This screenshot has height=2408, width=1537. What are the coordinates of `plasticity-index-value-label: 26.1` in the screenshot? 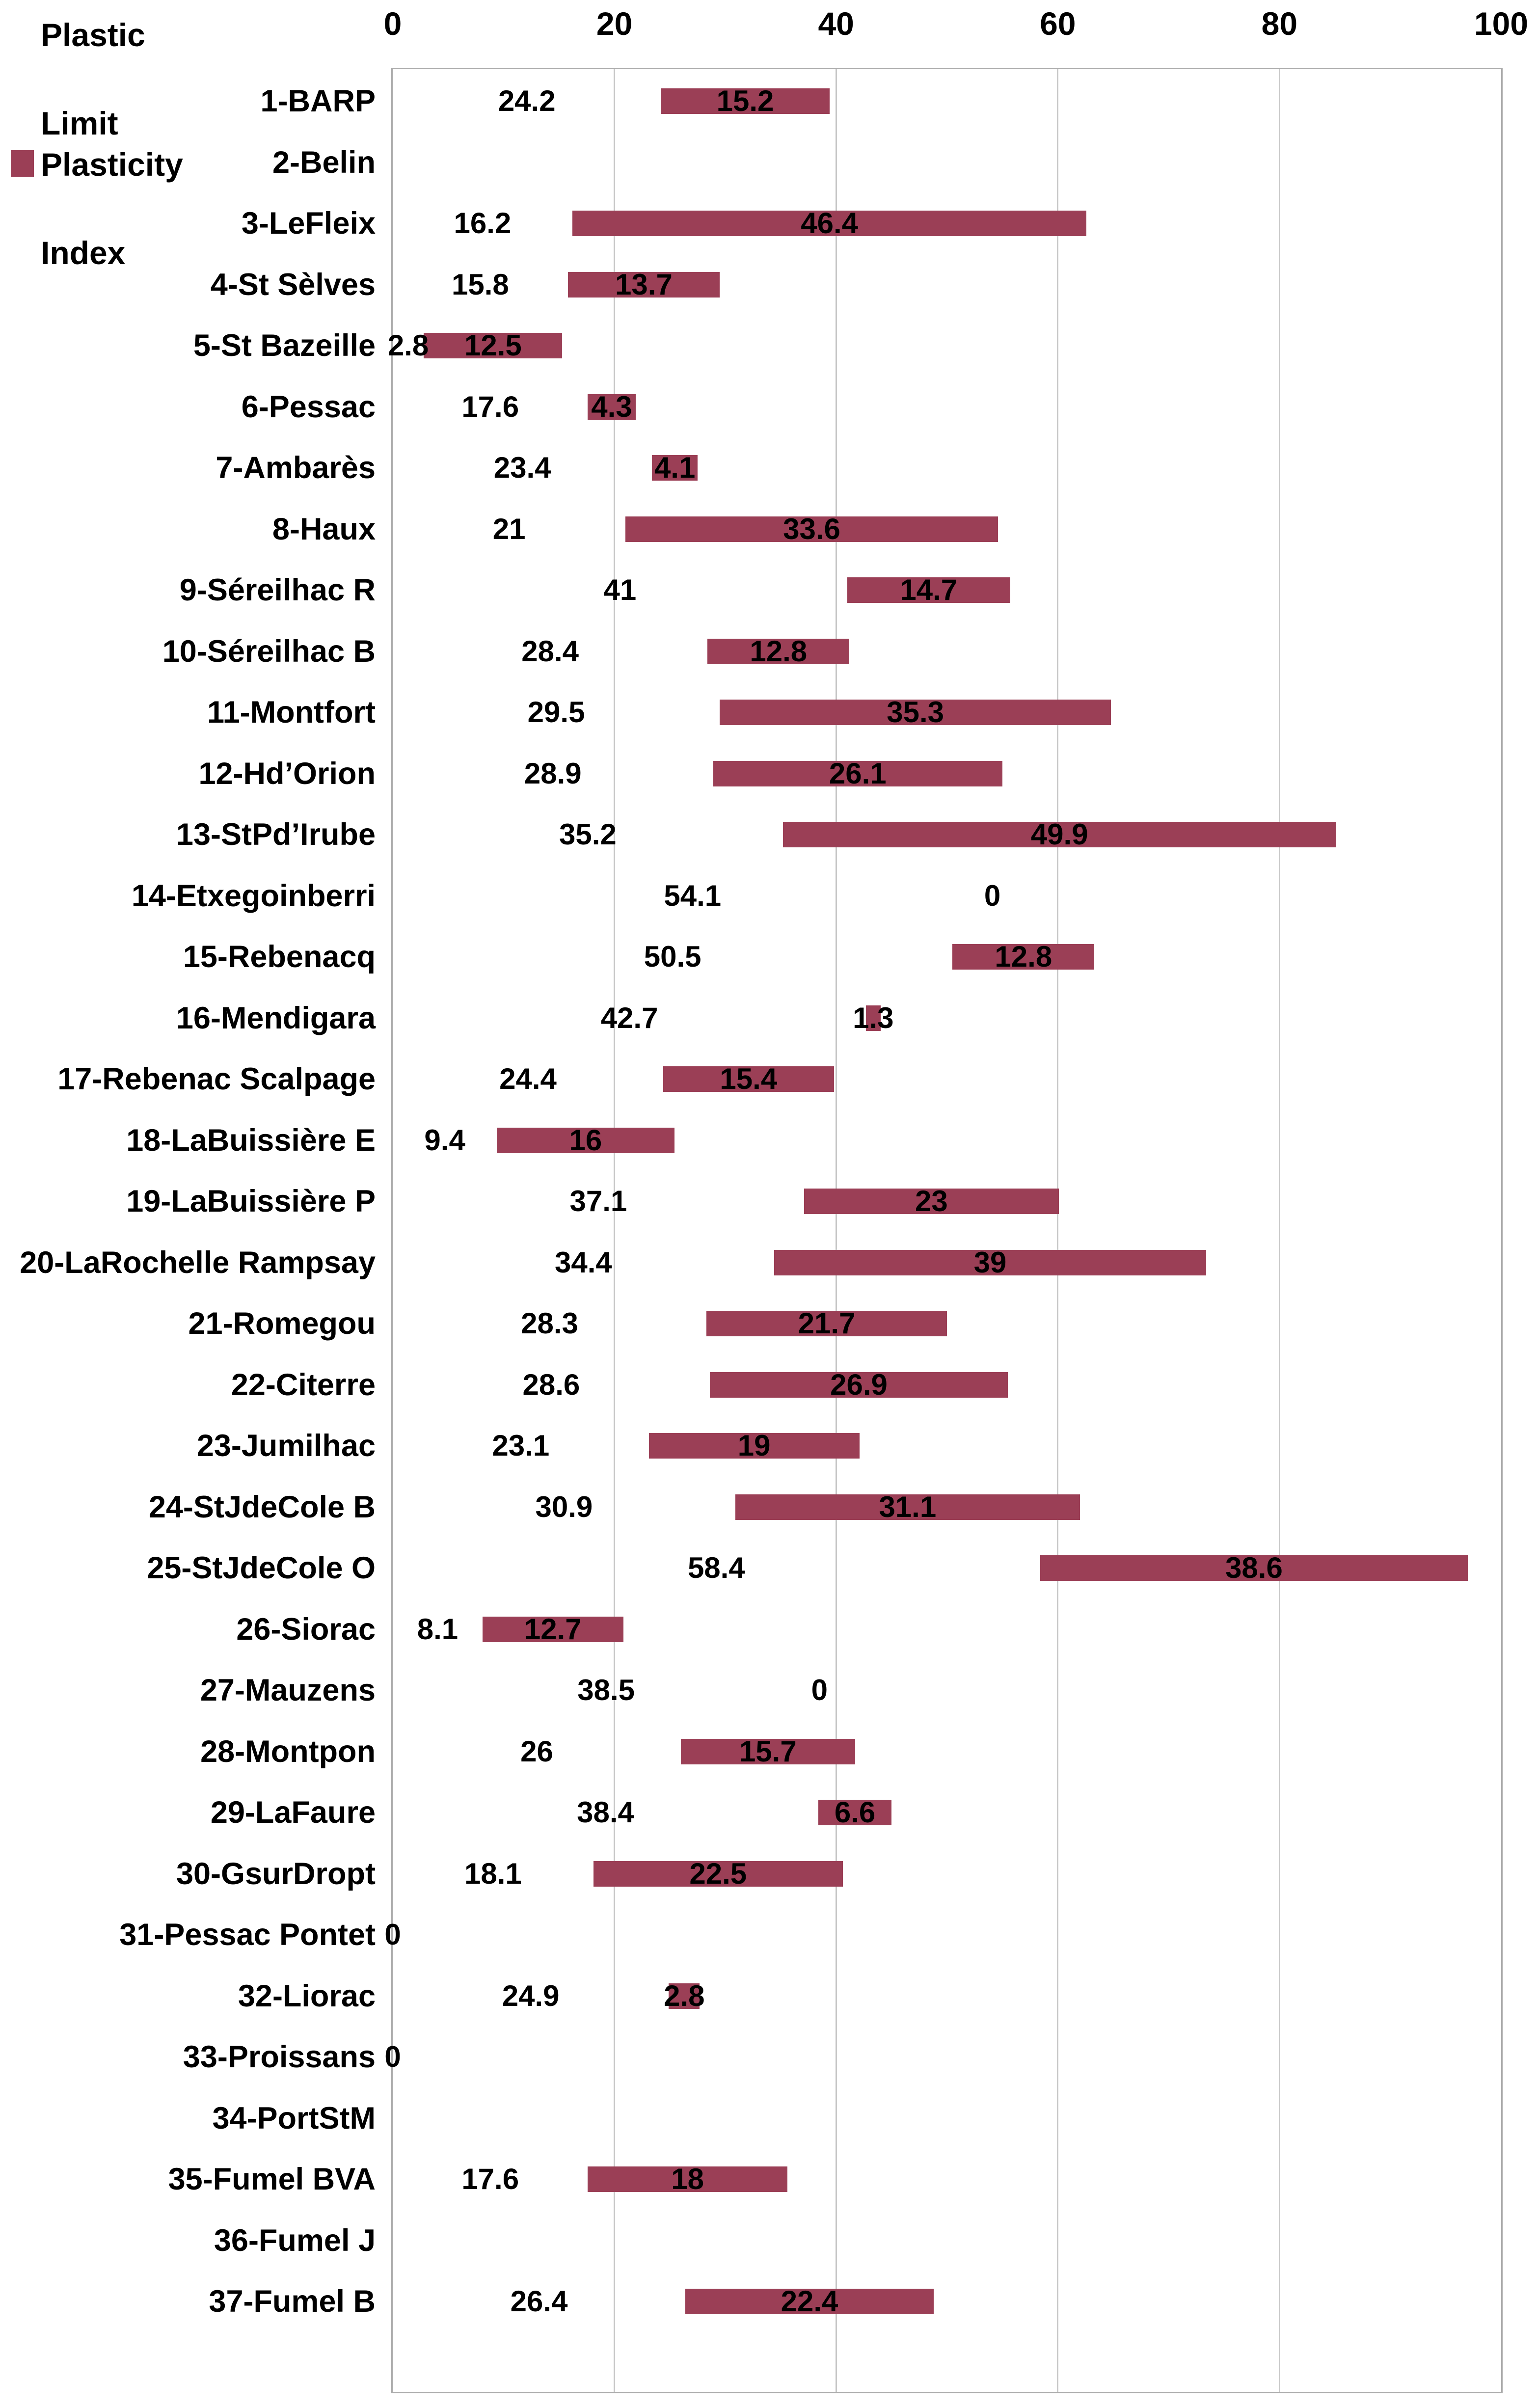 It's located at (858, 774).